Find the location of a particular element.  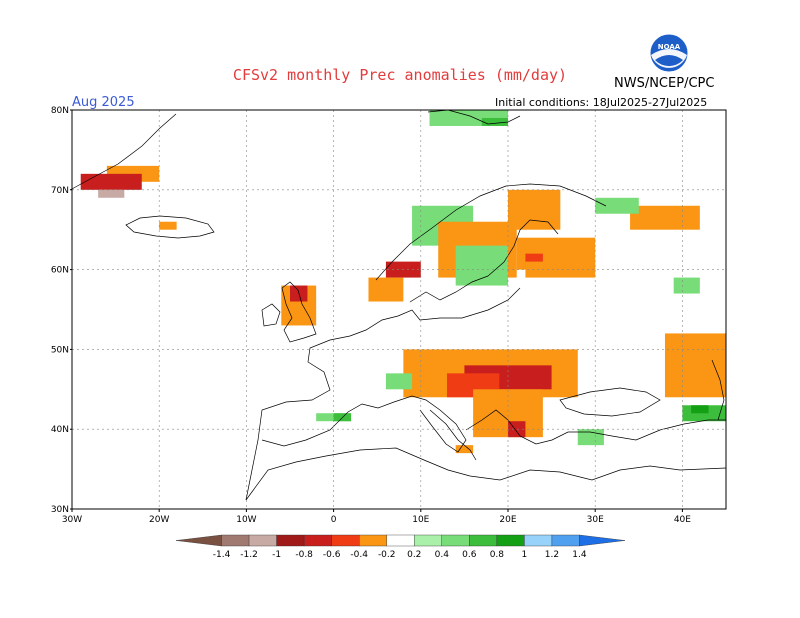

legend-tick-label: 1 is located at coordinates (525, 555).